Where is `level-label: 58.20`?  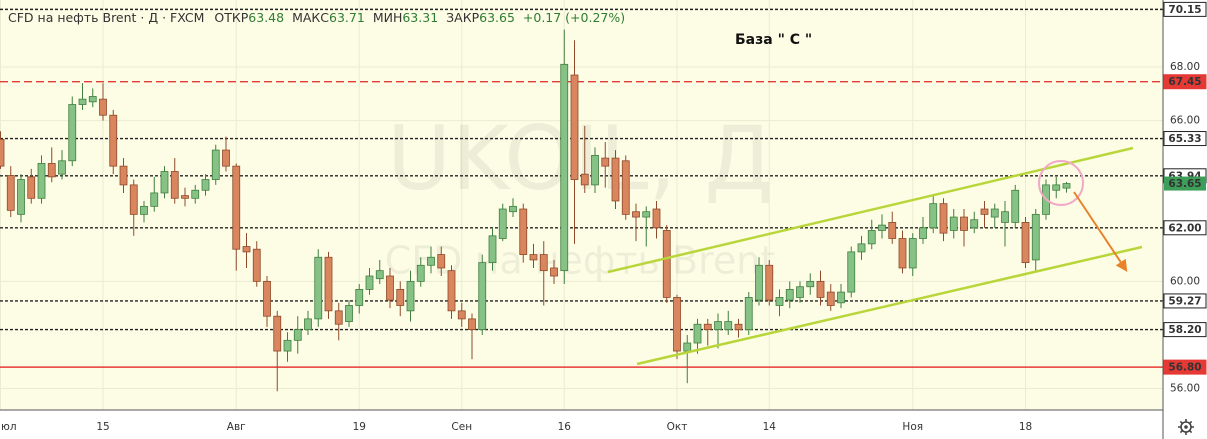 level-label: 58.20 is located at coordinates (1184, 330).